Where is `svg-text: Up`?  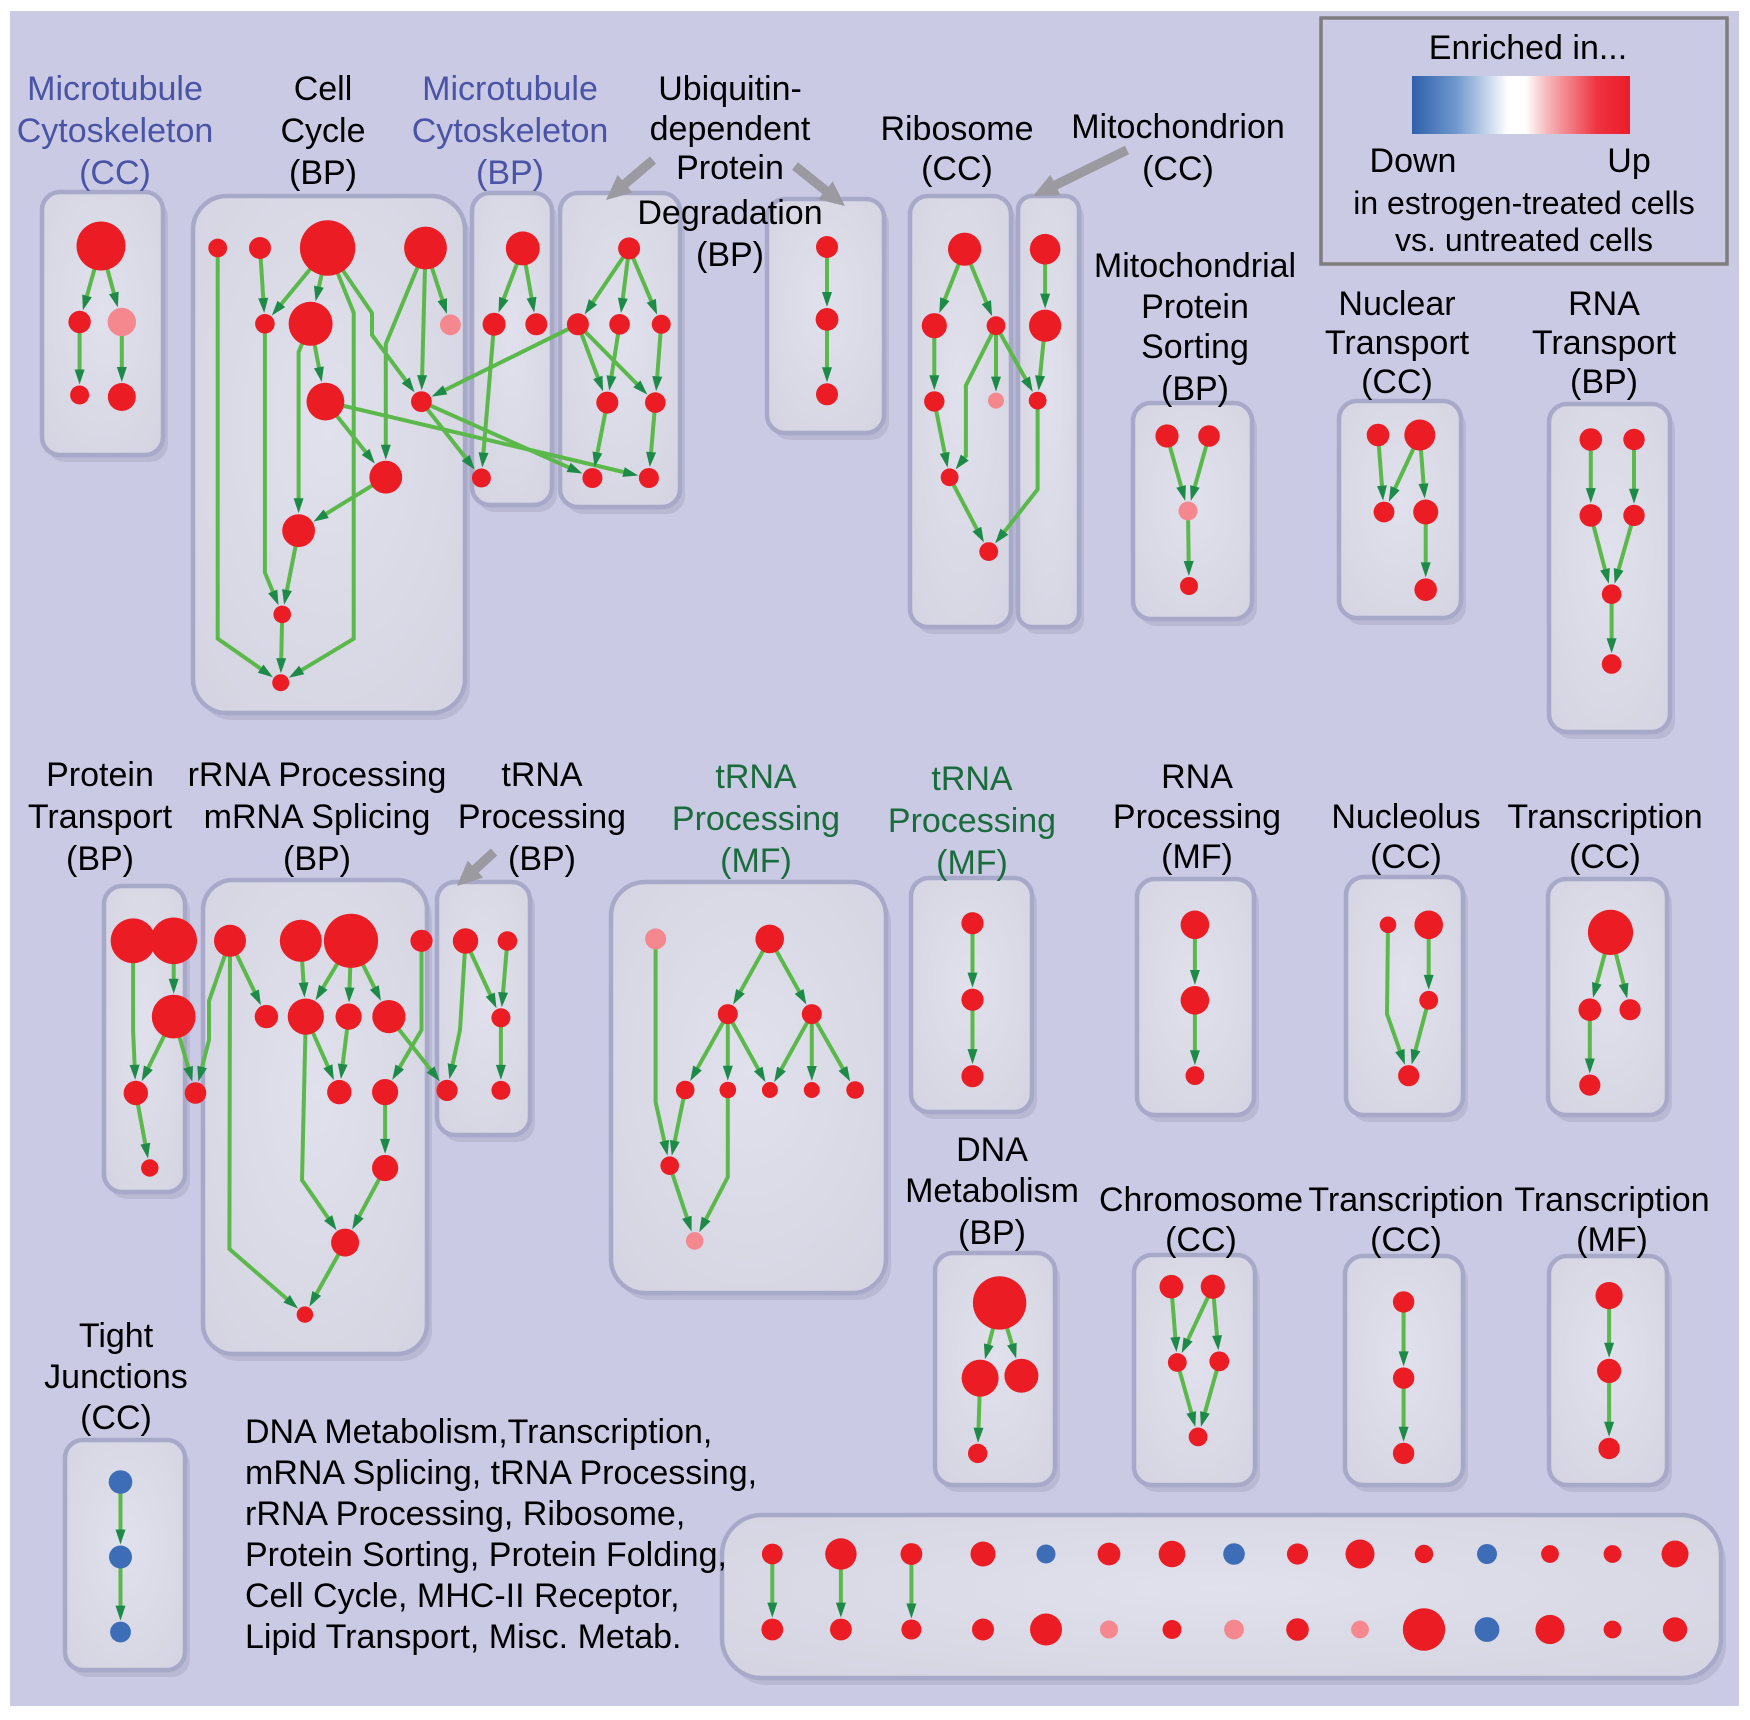 svg-text: Up is located at coordinates (1628, 161).